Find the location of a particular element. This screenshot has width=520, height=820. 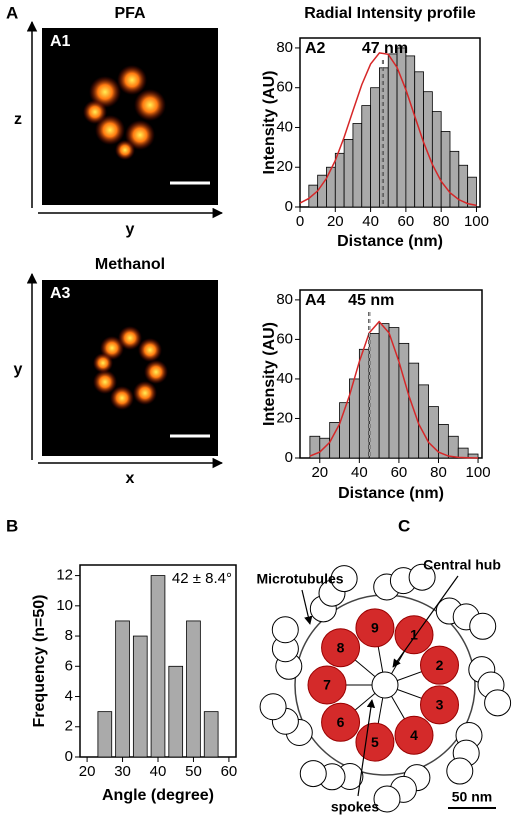

y-tick-label: 12 is located at coordinates (64, 575).